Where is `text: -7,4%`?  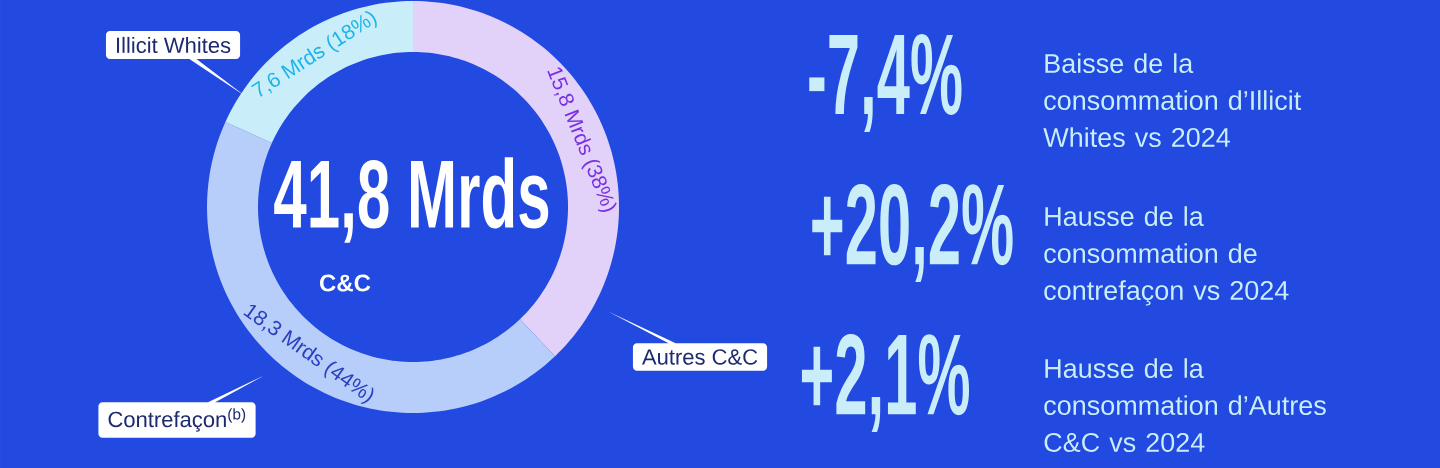 text: -7,4% is located at coordinates (885, 83).